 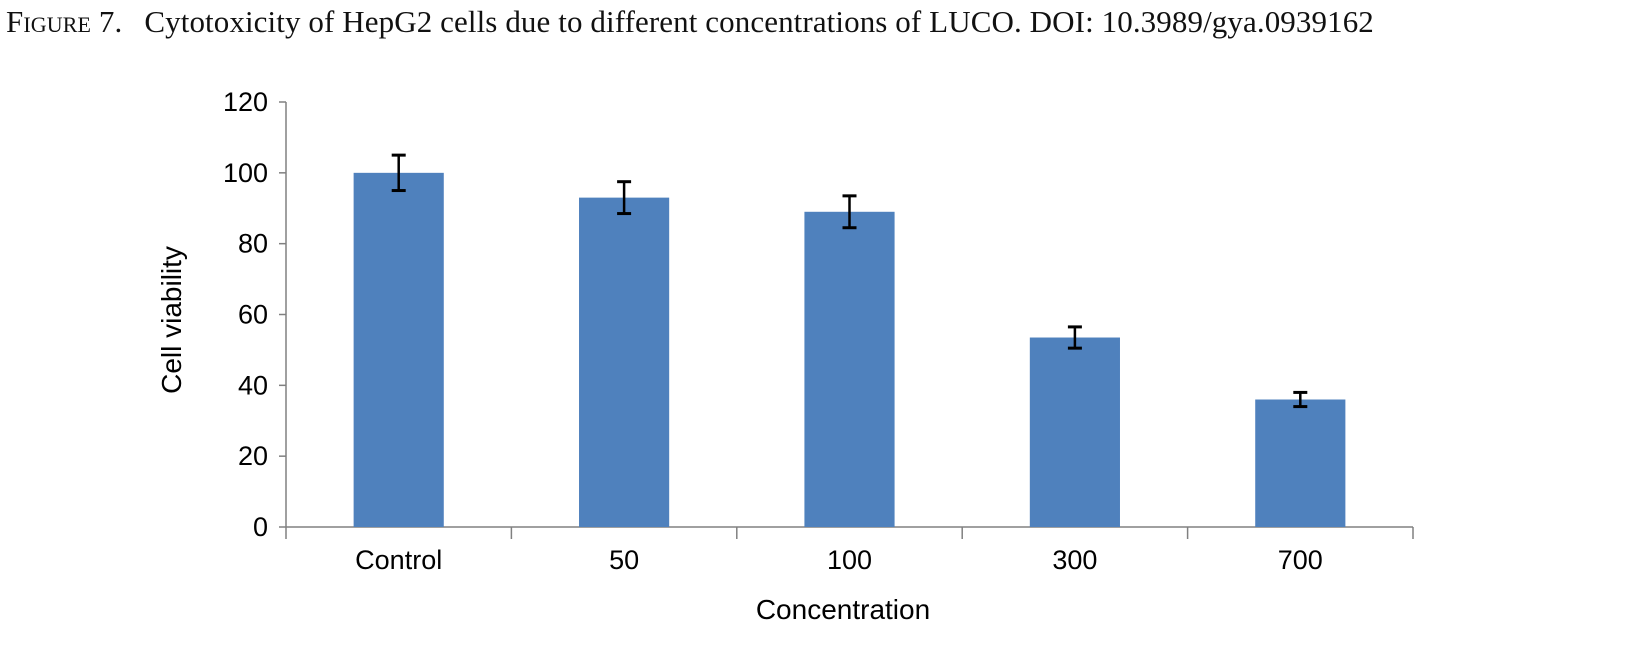 What do you see at coordinates (1074, 560) in the screenshot?
I see `x-tick-label: 300` at bounding box center [1074, 560].